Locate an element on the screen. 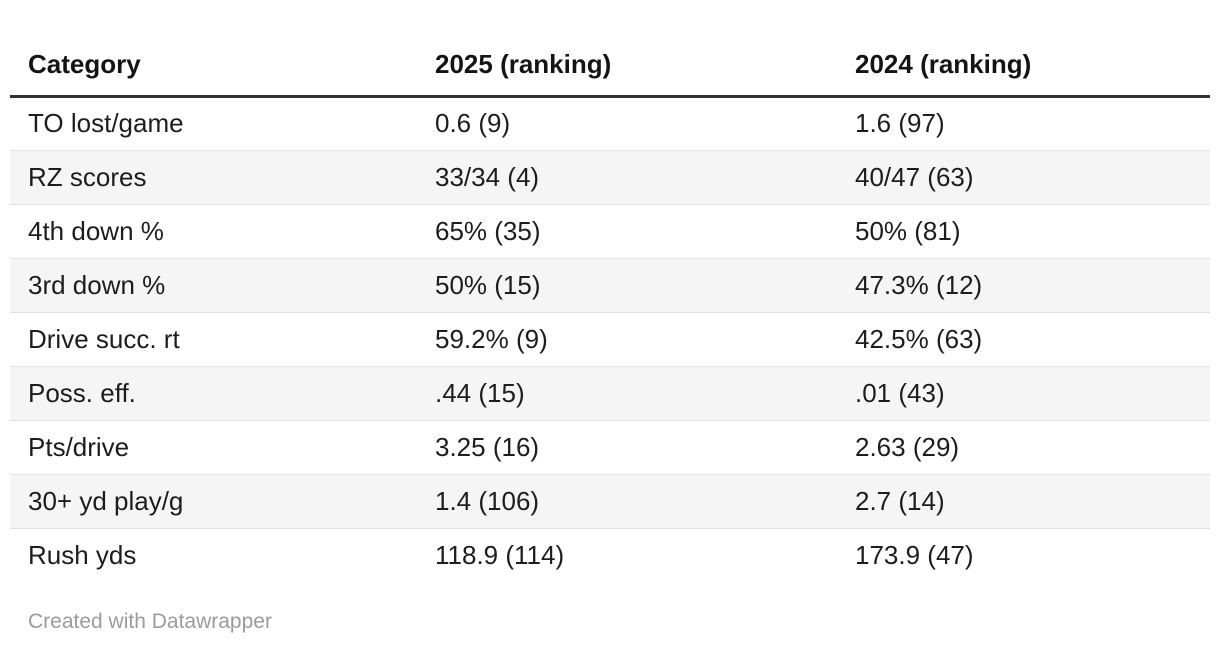  table-row: Rush yds 118.9 (114) 173.9 (47) is located at coordinates (610, 555).